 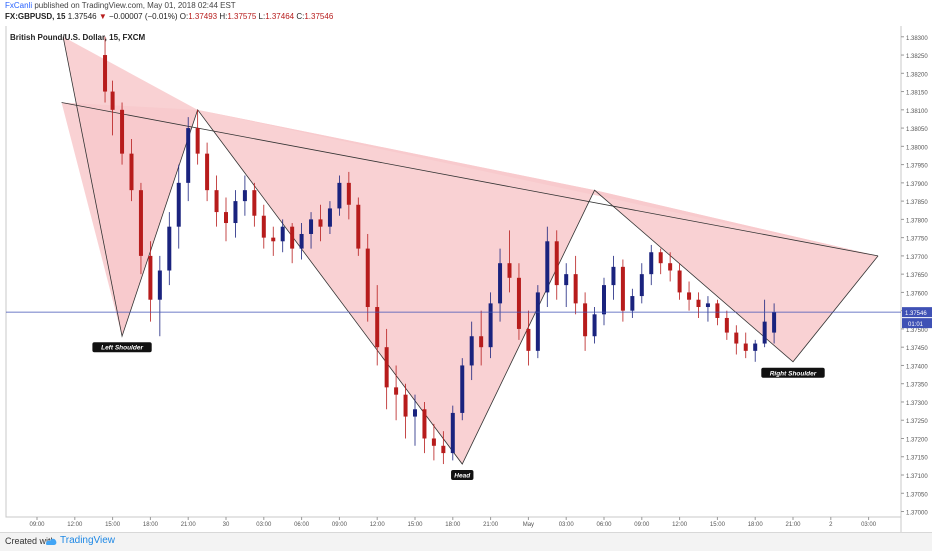 What do you see at coordinates (917, 367) in the screenshot?
I see `price-tick-label: 1.37400` at bounding box center [917, 367].